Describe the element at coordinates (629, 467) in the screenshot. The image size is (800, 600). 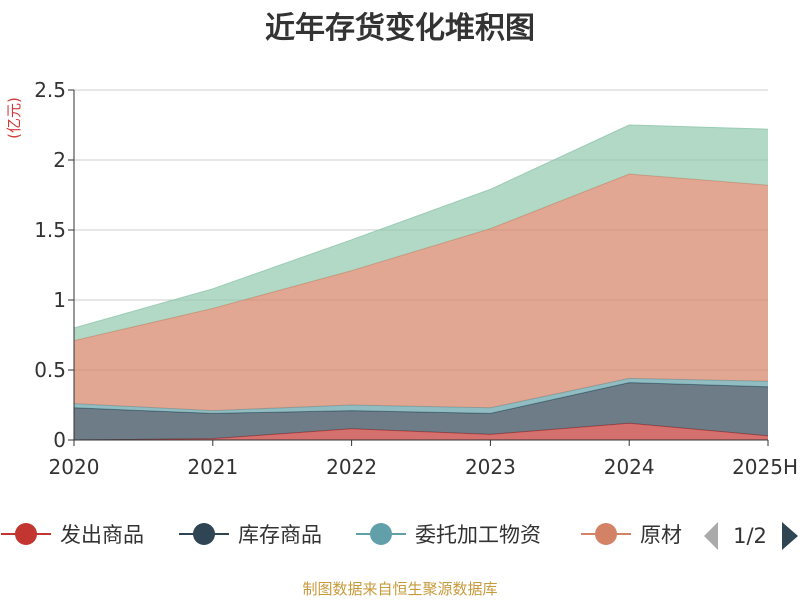
I see `x-tick-label: 2024` at that location.